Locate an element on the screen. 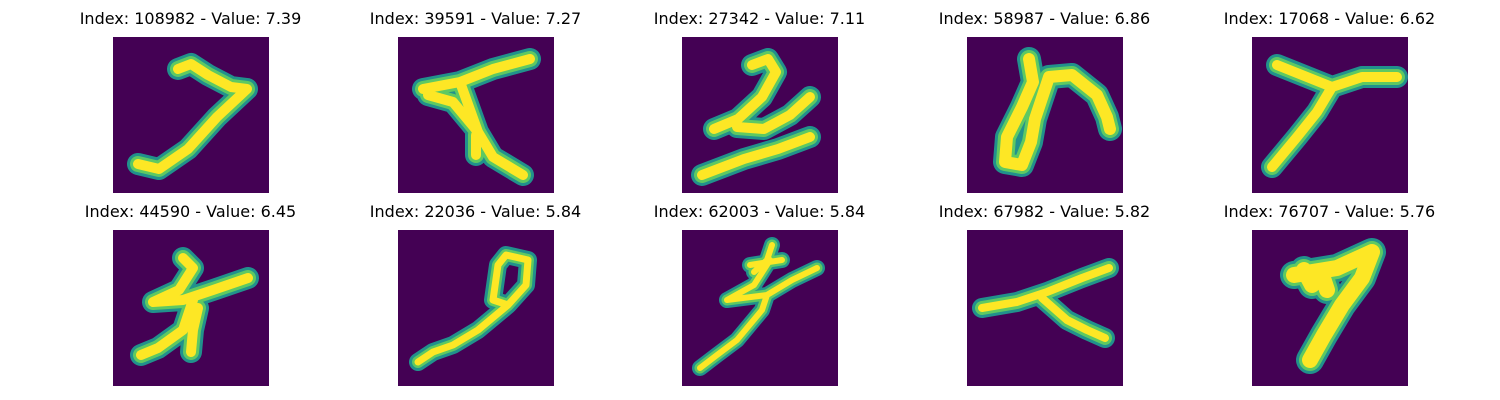  sample-title: Index: 108982 - Value: 7.39 is located at coordinates (190, 18).